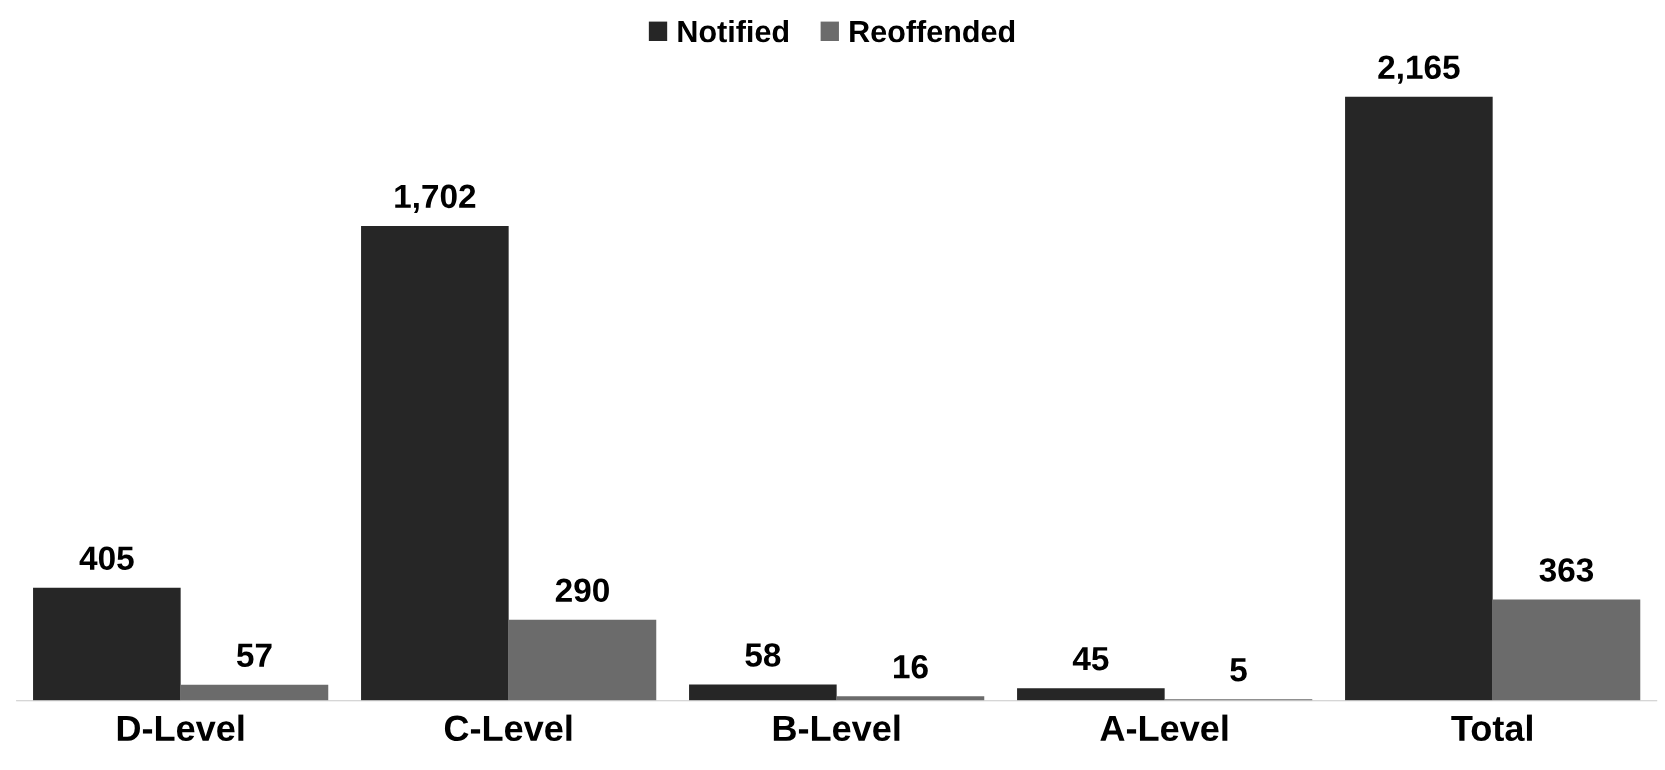 The width and height of the screenshot is (1665, 770). What do you see at coordinates (733, 31) in the screenshot?
I see `legend-label: Notified` at bounding box center [733, 31].